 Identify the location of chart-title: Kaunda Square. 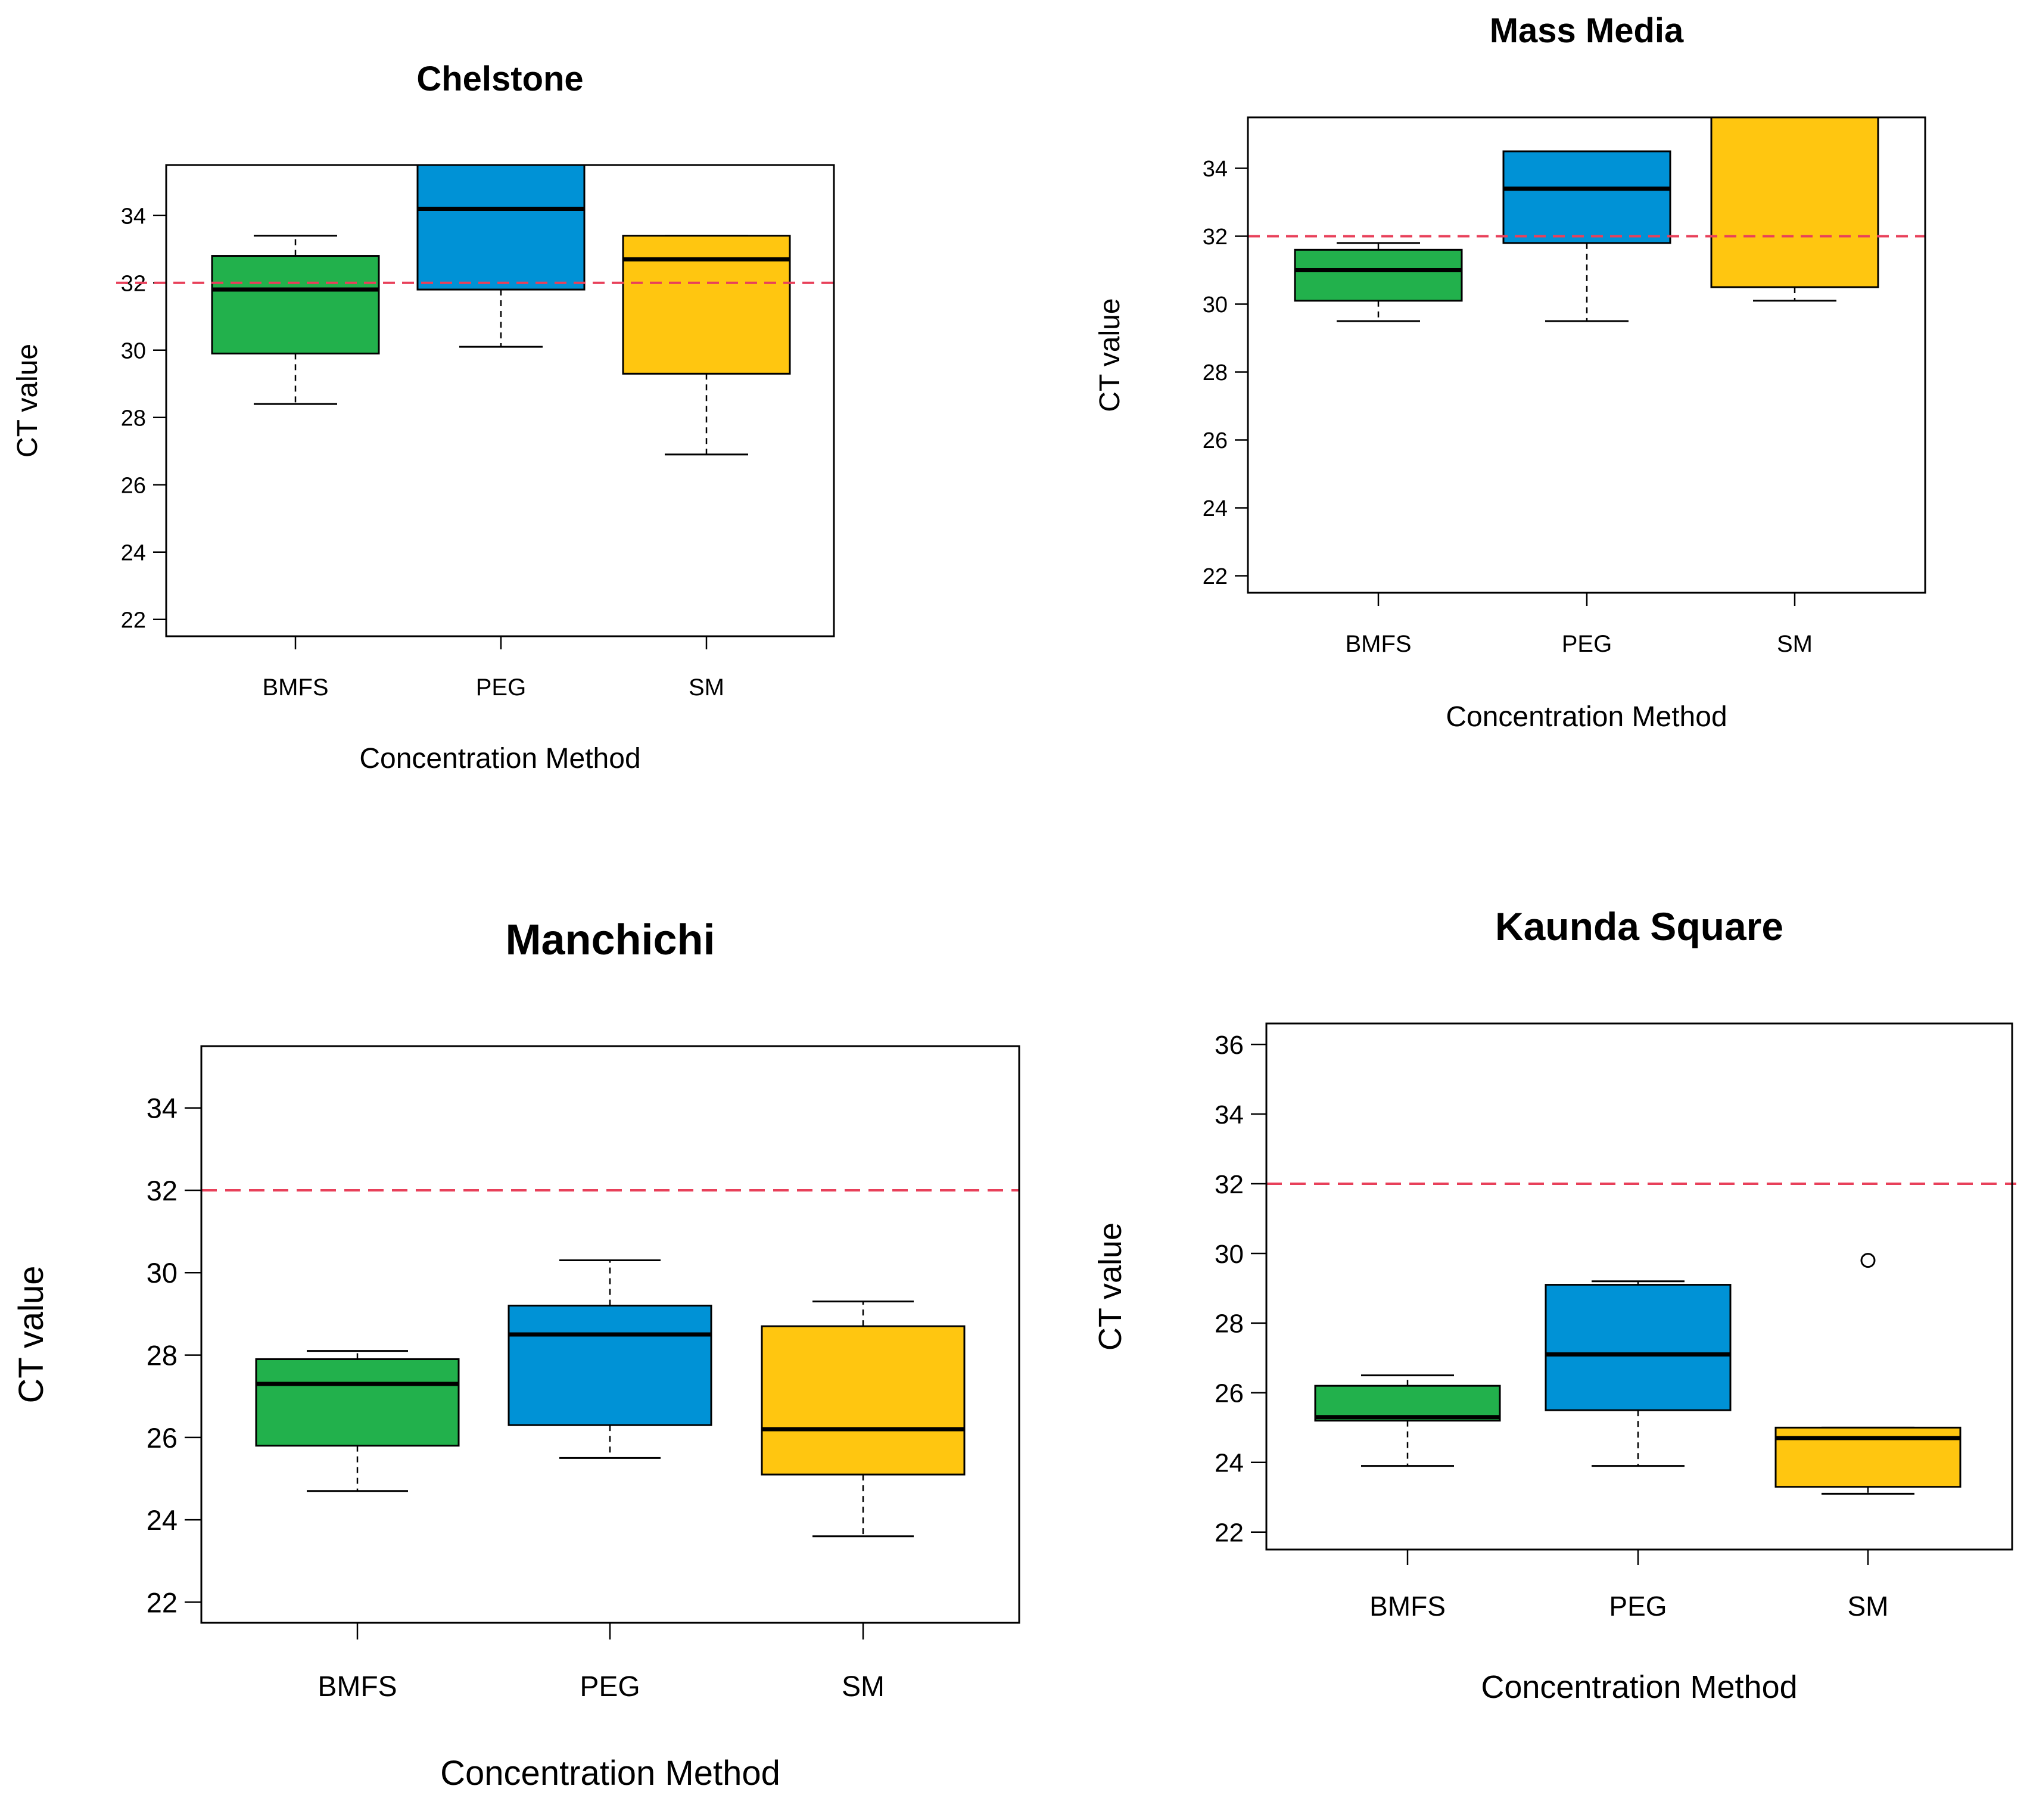
(1639, 926).